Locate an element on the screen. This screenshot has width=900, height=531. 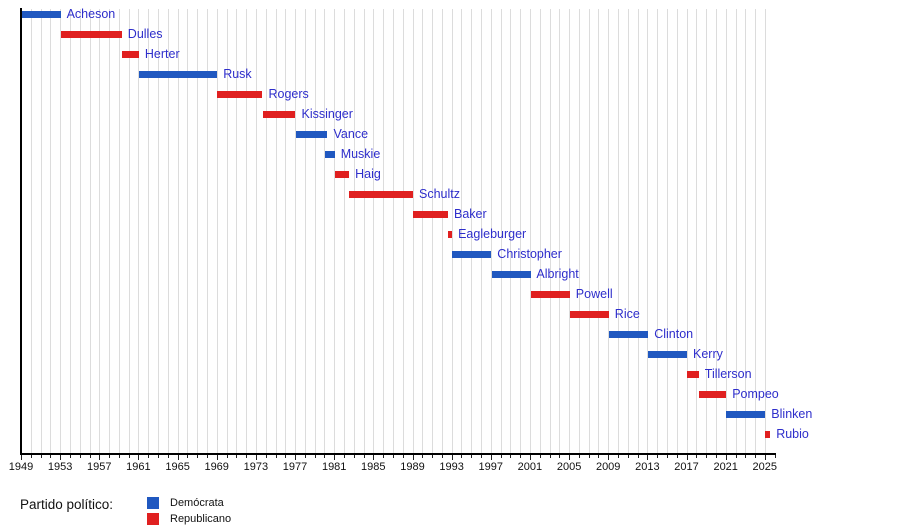
x-tick-label: 1993 is located at coordinates (451, 467).